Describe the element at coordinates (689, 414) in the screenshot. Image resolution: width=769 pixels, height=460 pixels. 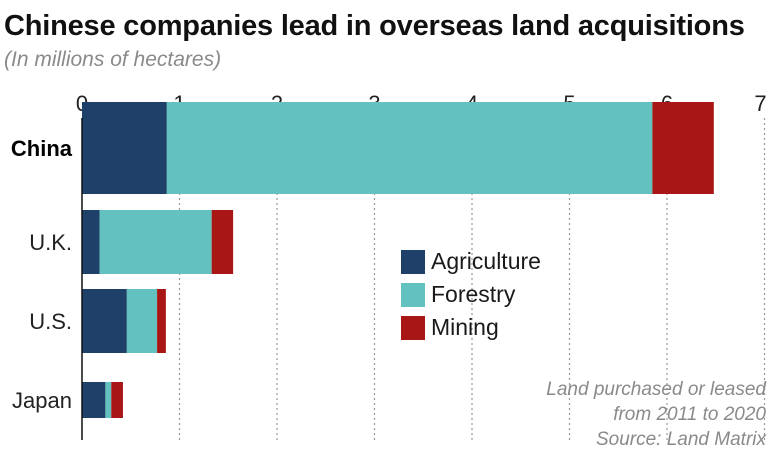
I see `note-line-2: from 2011 to 2020` at that location.